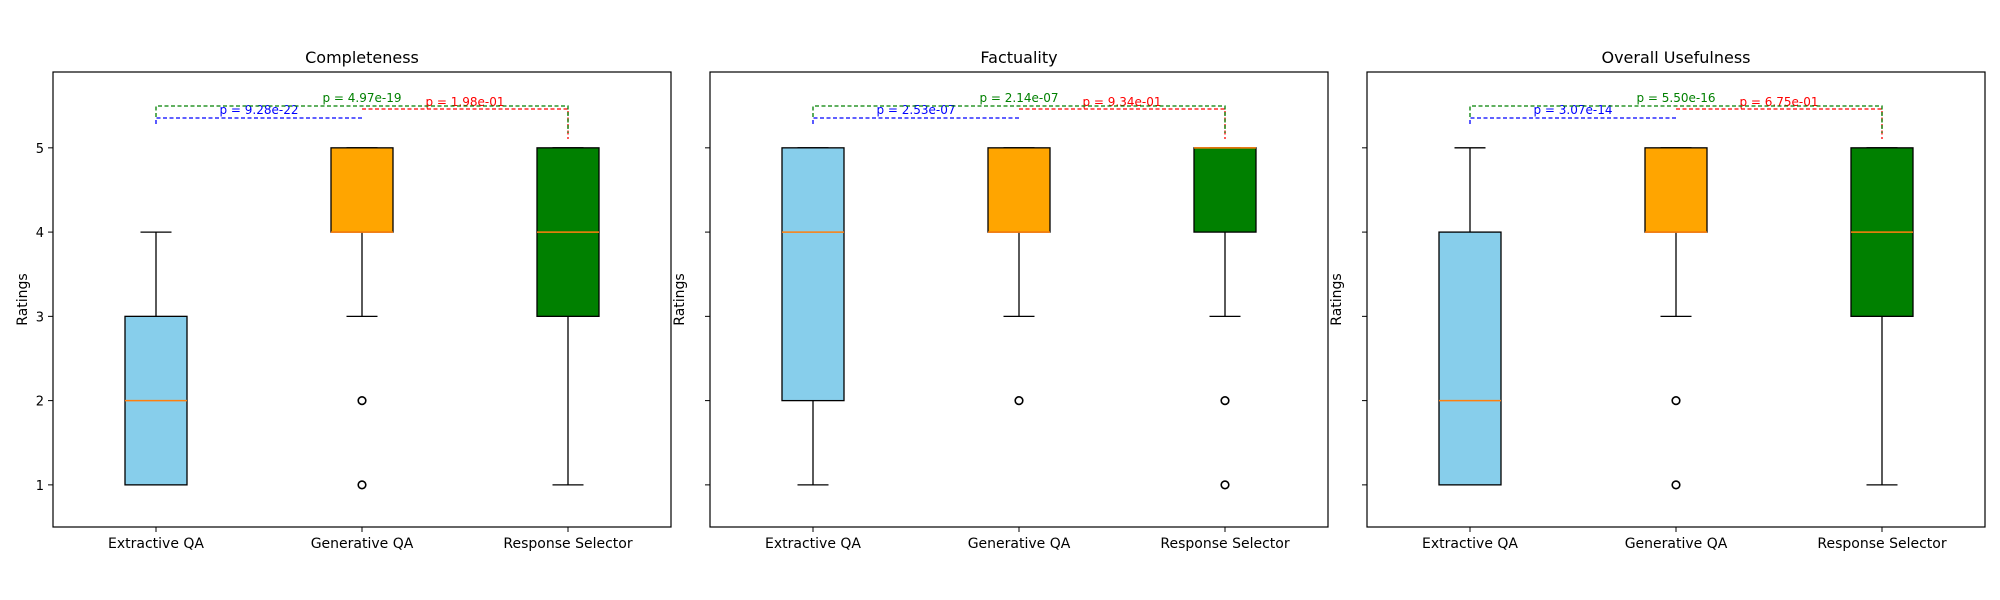  I want to click on significance-bracket: p = 5.50e-16, so click(1676, 112).